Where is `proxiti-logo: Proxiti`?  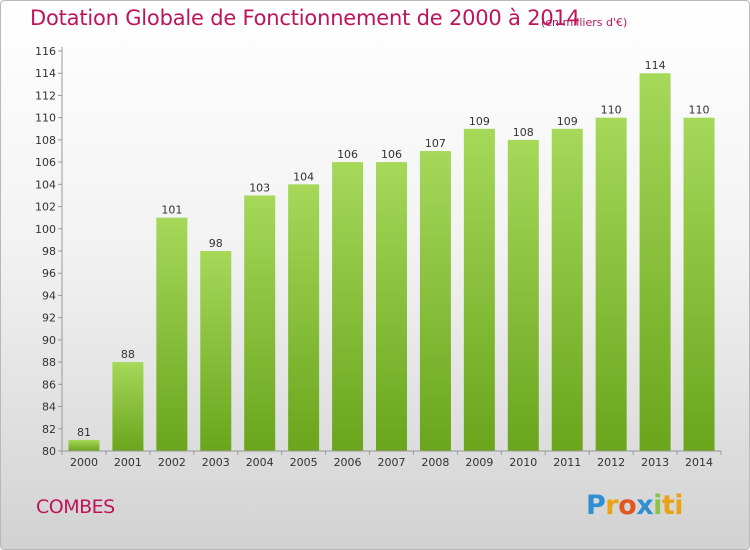
proxiti-logo: Proxiti is located at coordinates (635, 505).